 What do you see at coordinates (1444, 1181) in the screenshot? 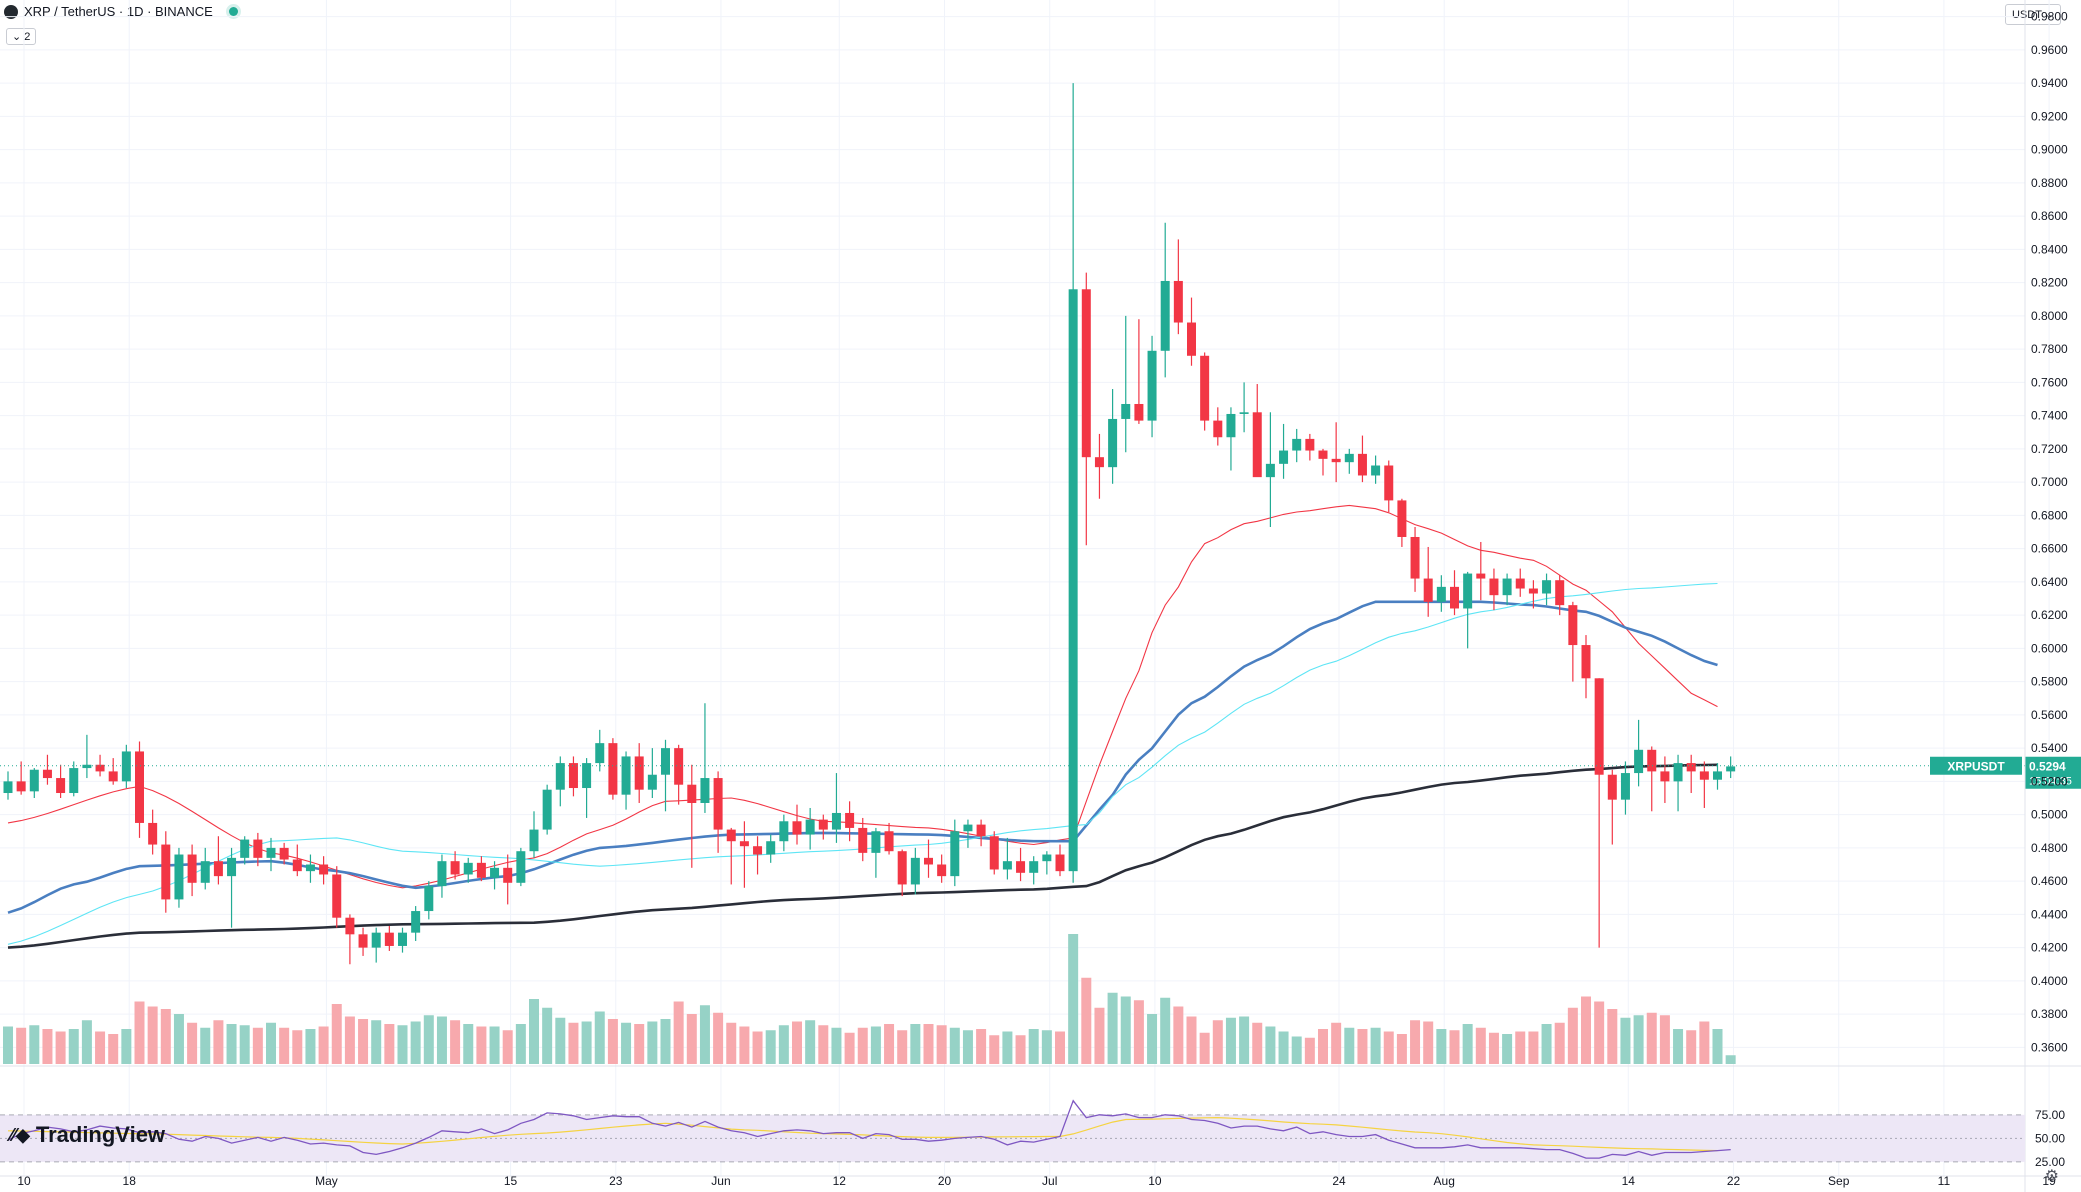
I see `time-tick-label: Aug` at bounding box center [1444, 1181].